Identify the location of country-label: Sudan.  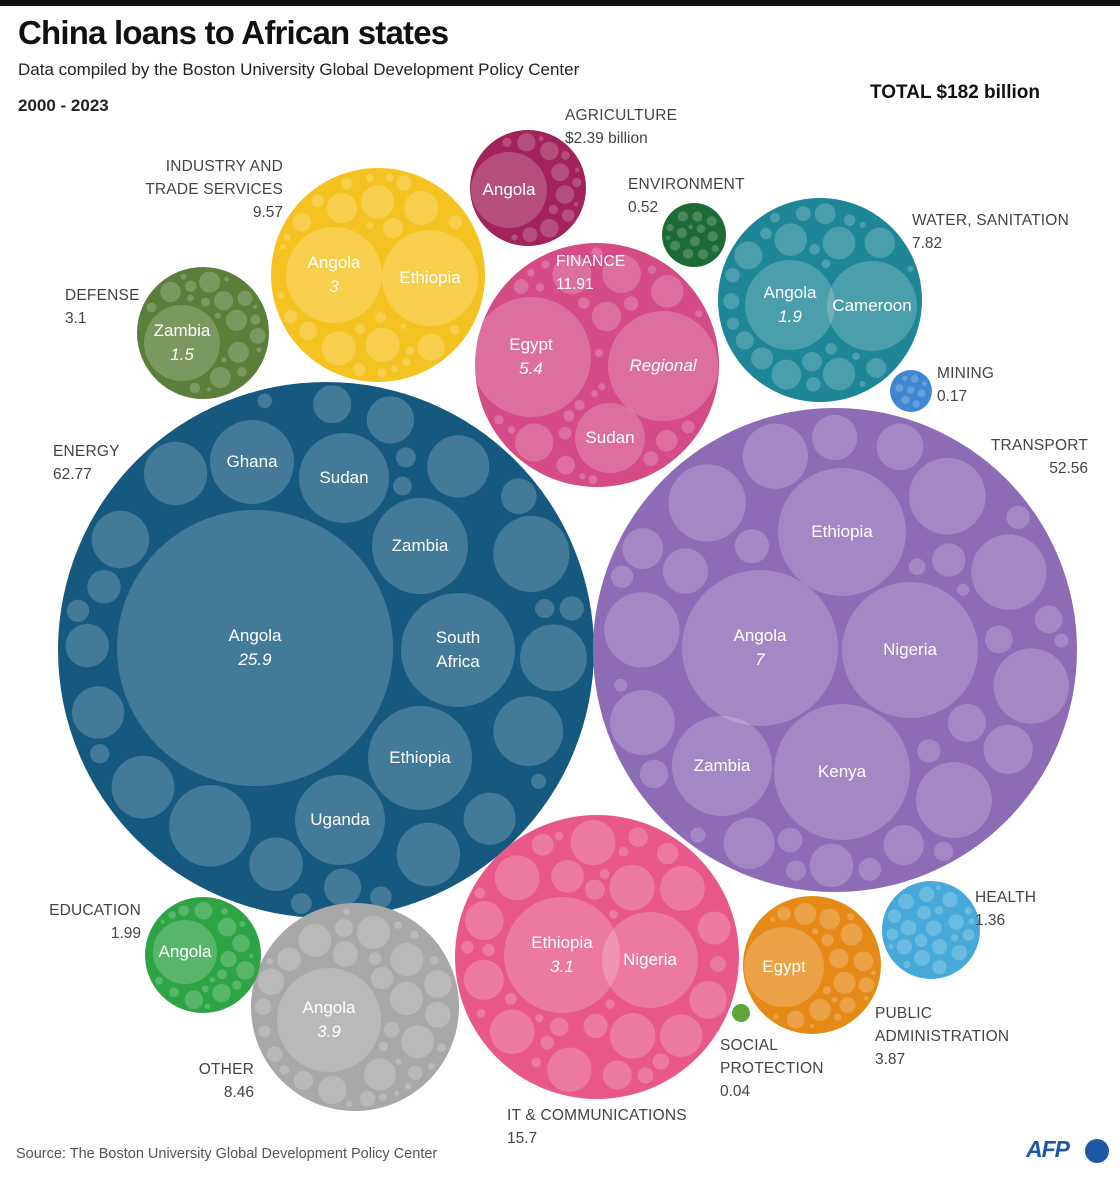
(343, 478).